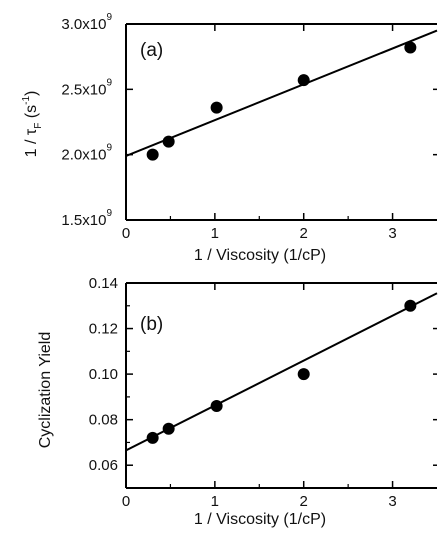 This screenshot has height=534, width=442. Describe the element at coordinates (103, 420) in the screenshot. I see `y-tick-label: 0.08` at that location.